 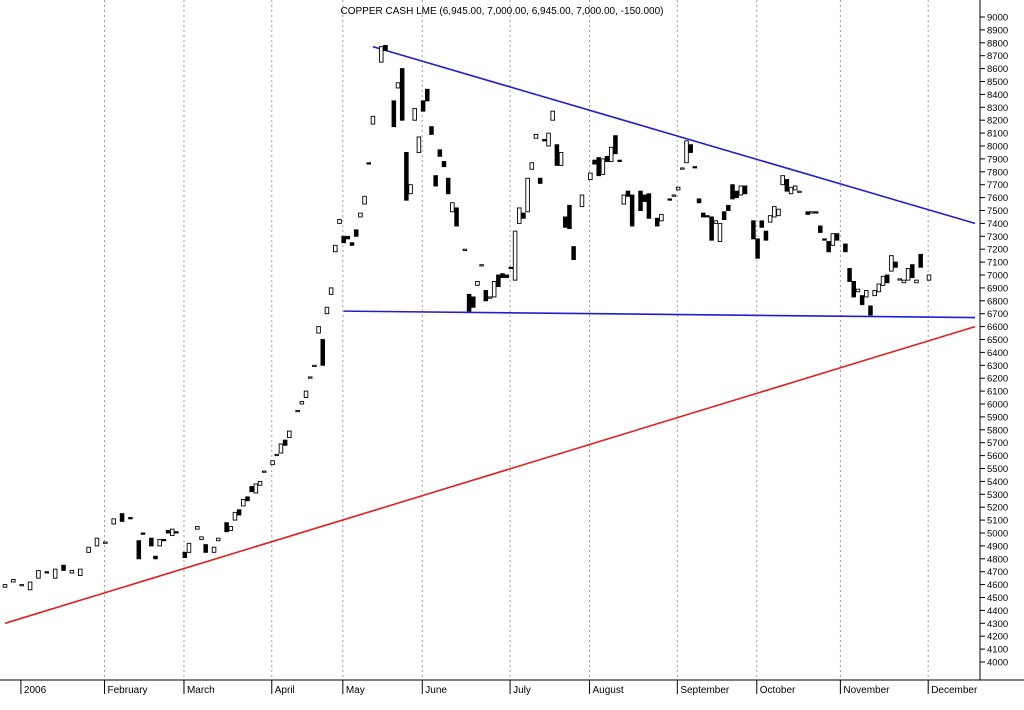 What do you see at coordinates (997, 534) in the screenshot?
I see `y-tick-label: 5000` at bounding box center [997, 534].